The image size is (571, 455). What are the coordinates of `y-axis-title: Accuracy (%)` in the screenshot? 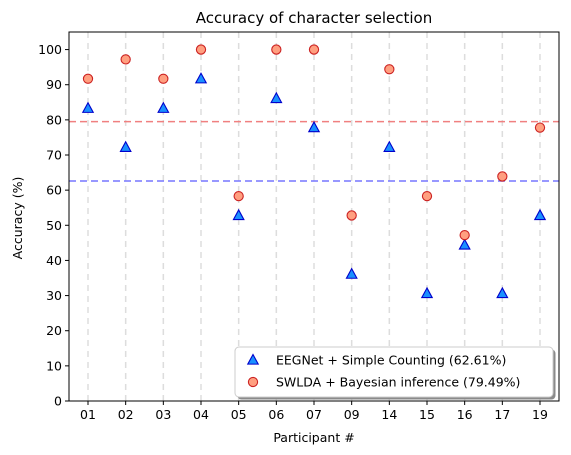 It's located at (17, 218).